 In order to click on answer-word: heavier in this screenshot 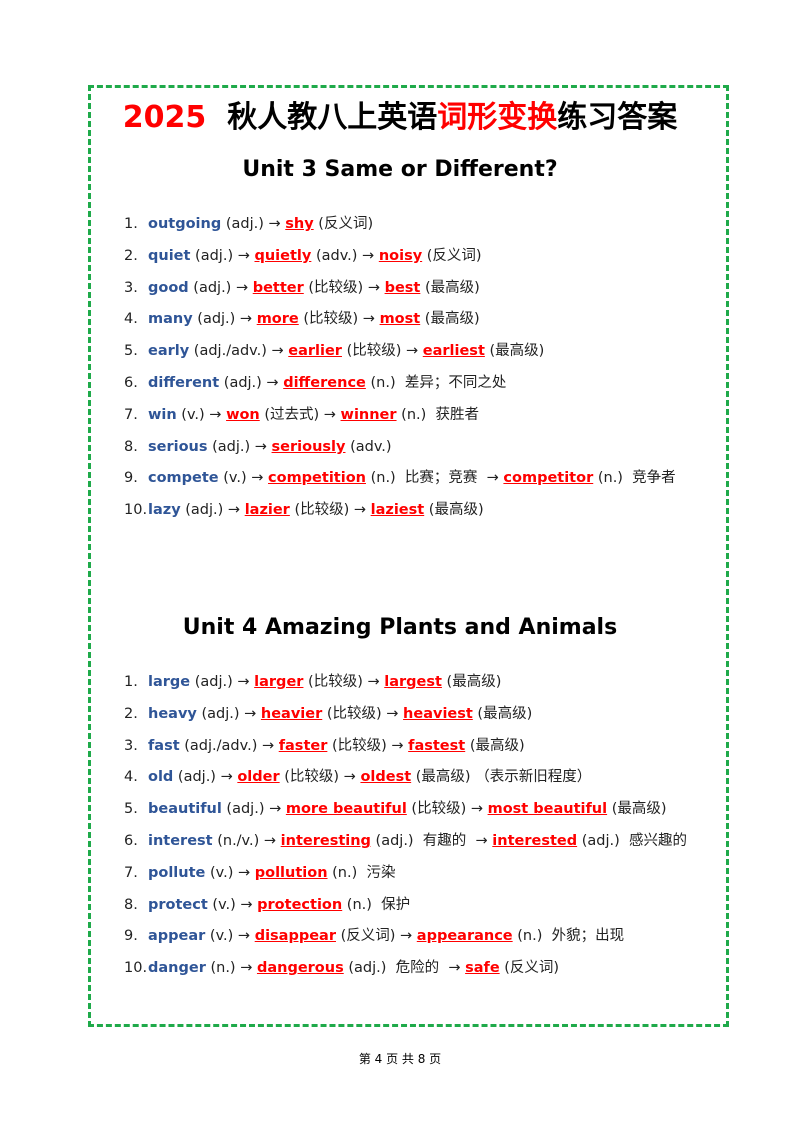, I will do `click(291, 713)`.